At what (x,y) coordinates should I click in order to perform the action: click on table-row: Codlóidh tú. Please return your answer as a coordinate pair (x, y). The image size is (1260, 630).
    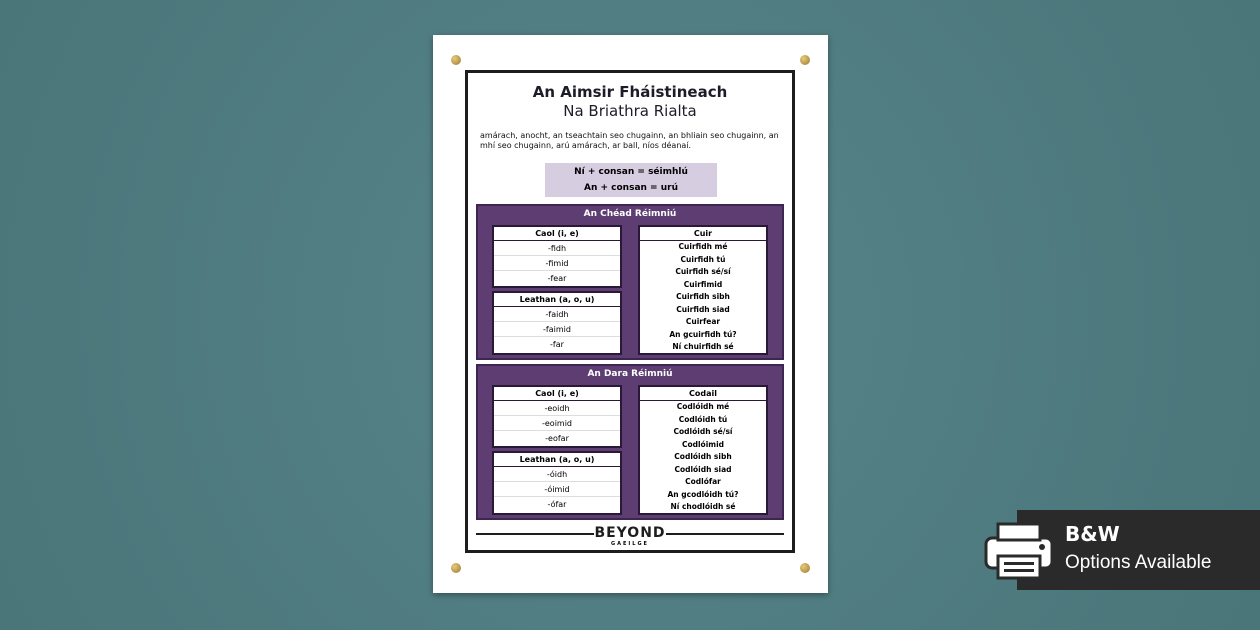
    Looking at the image, I should click on (703, 419).